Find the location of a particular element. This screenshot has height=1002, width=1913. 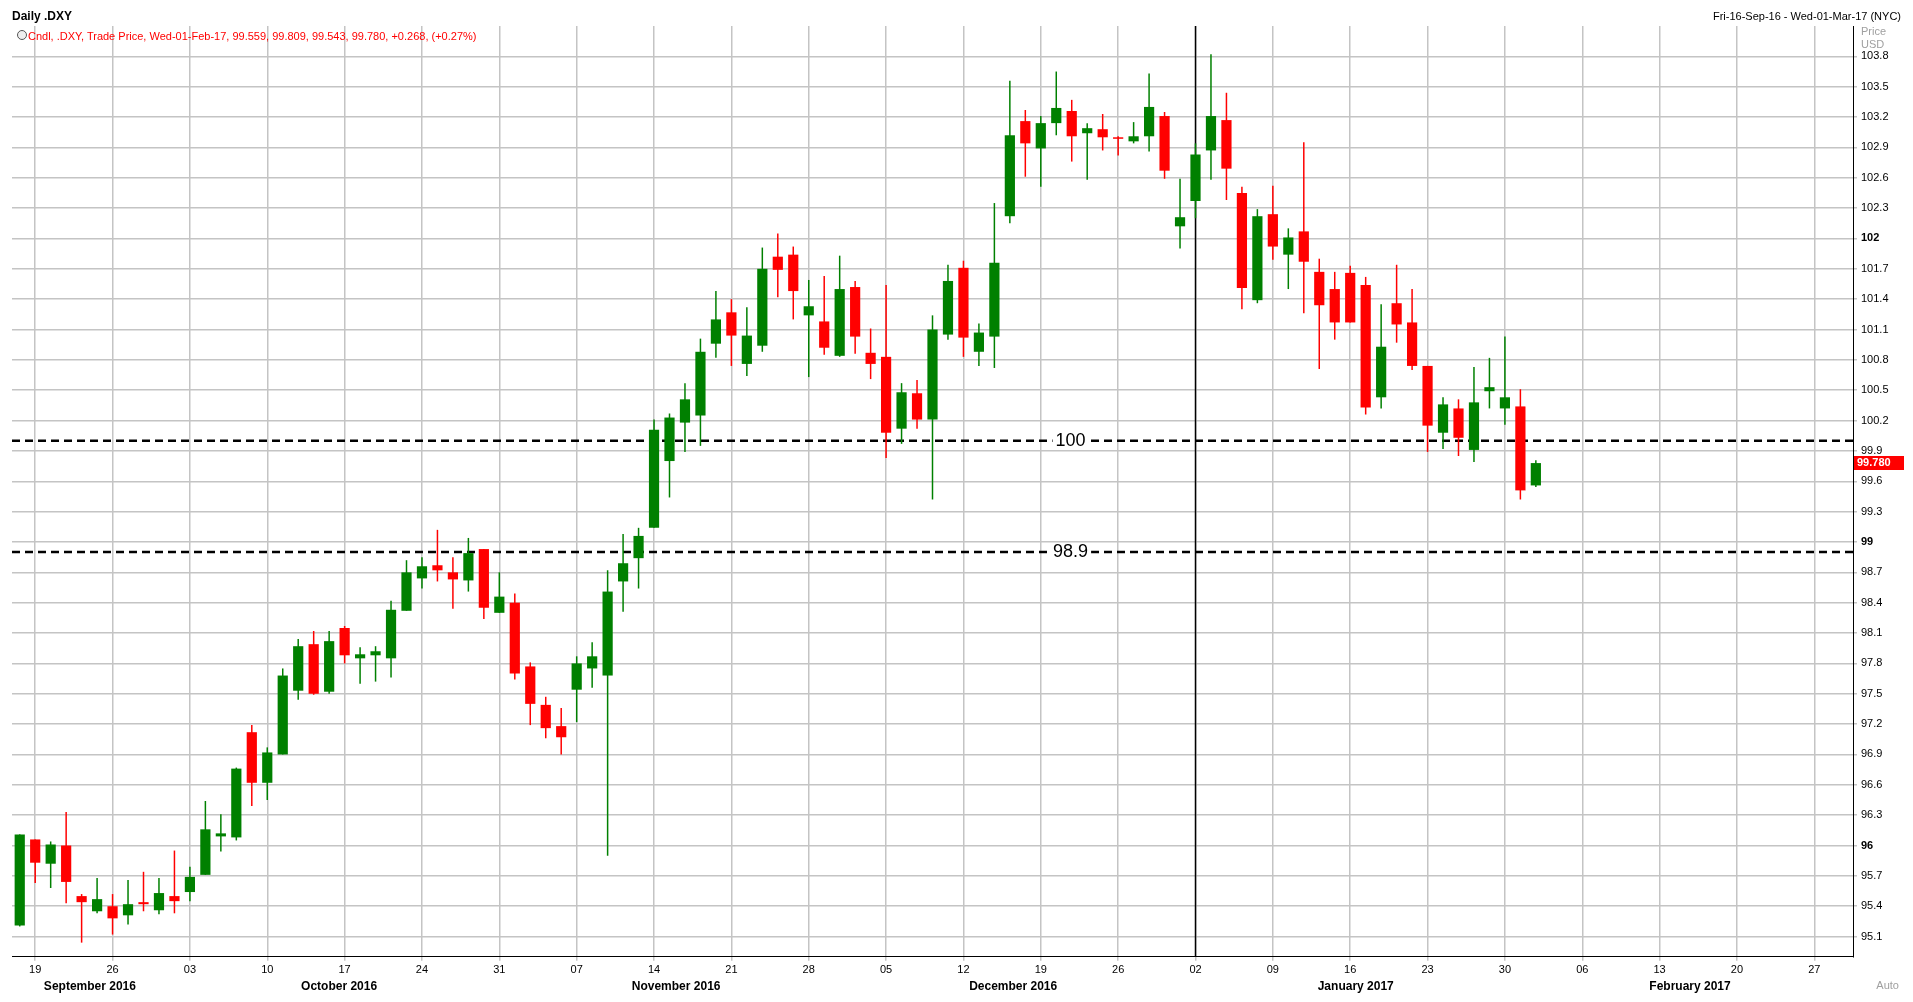

x-tick-label: 02 is located at coordinates (1195, 969).